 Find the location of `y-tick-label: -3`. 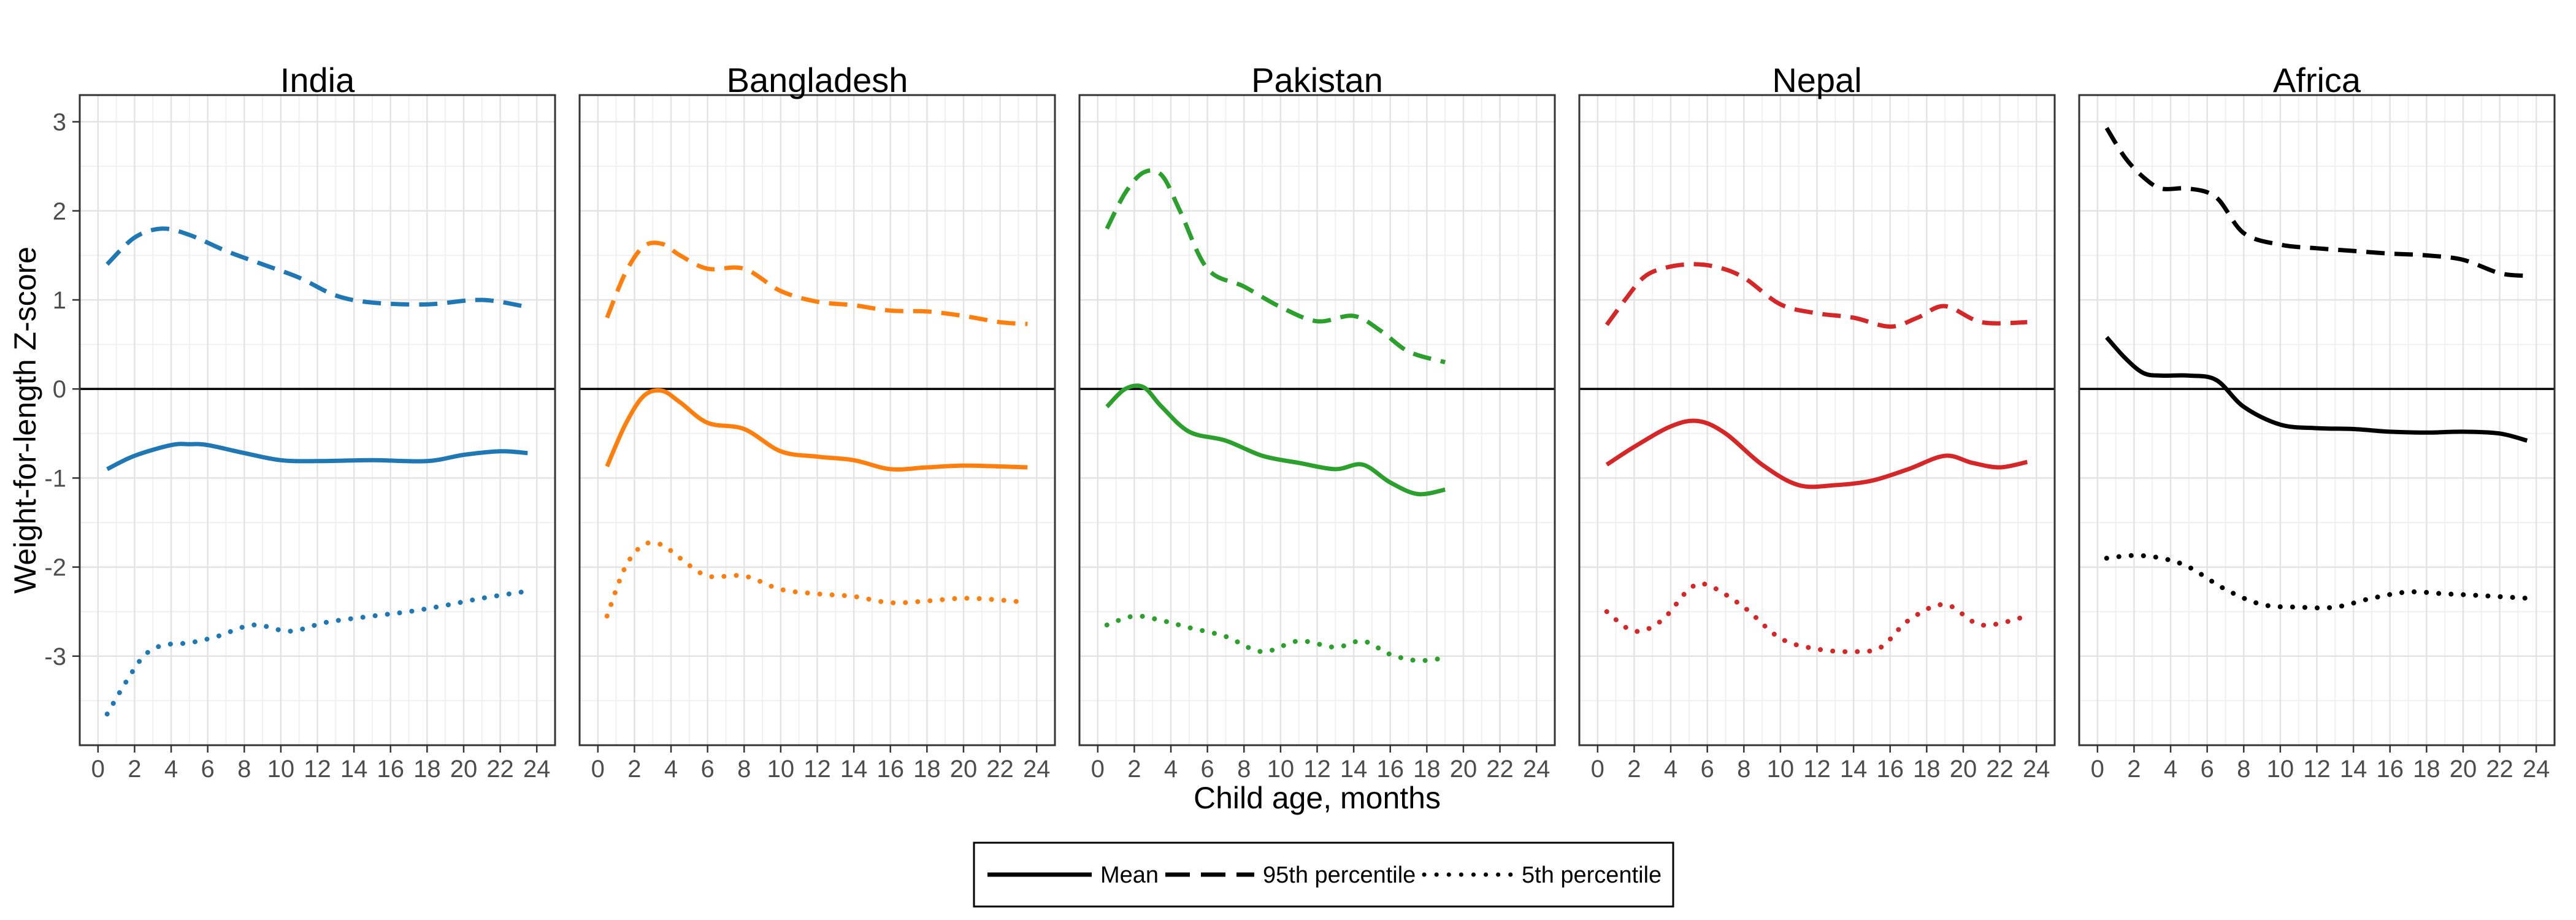

y-tick-label: -3 is located at coordinates (55, 656).